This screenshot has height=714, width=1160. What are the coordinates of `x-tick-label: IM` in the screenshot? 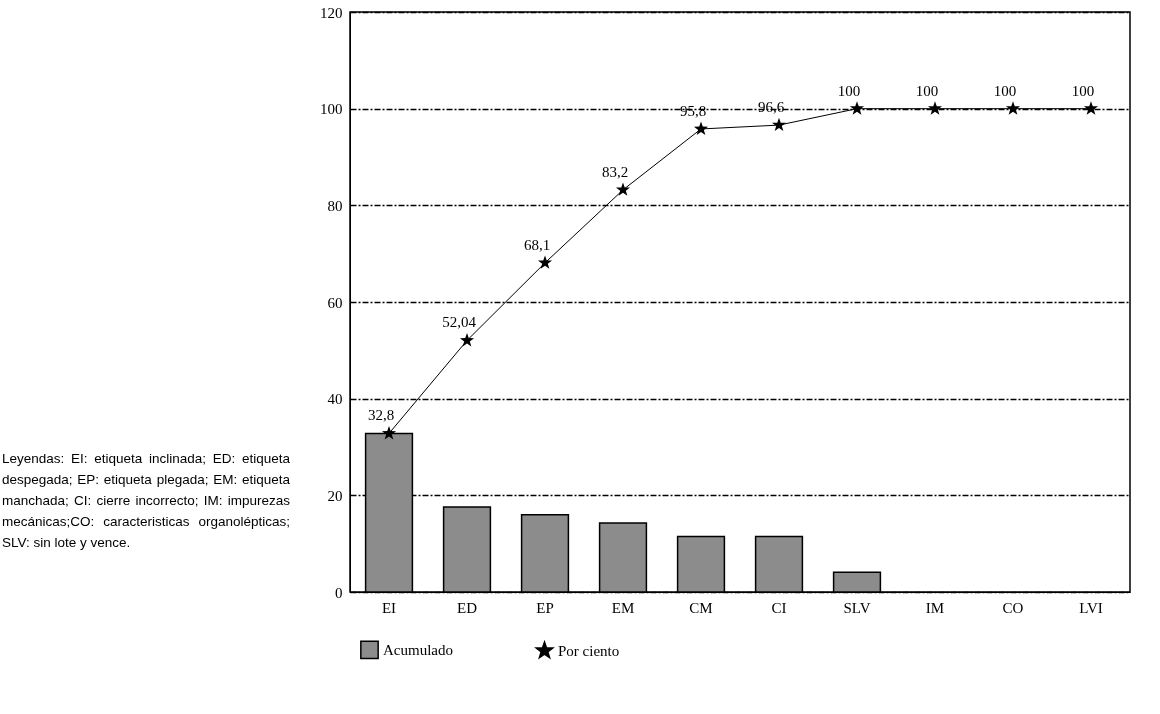 It's located at (935, 607).